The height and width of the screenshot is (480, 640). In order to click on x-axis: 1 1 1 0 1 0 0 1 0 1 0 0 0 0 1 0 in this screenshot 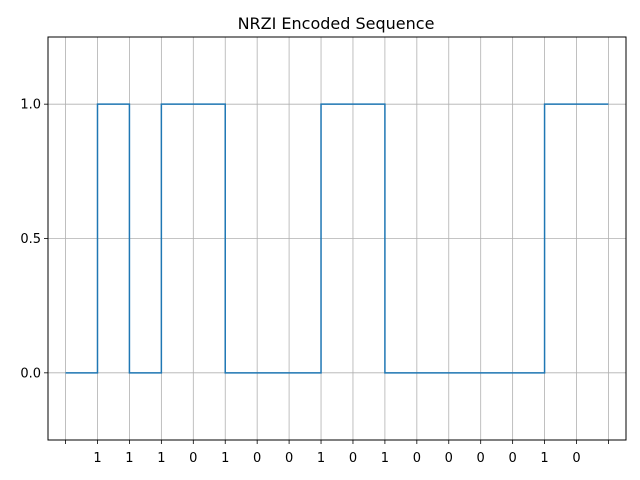, I will do `click(337, 453)`.